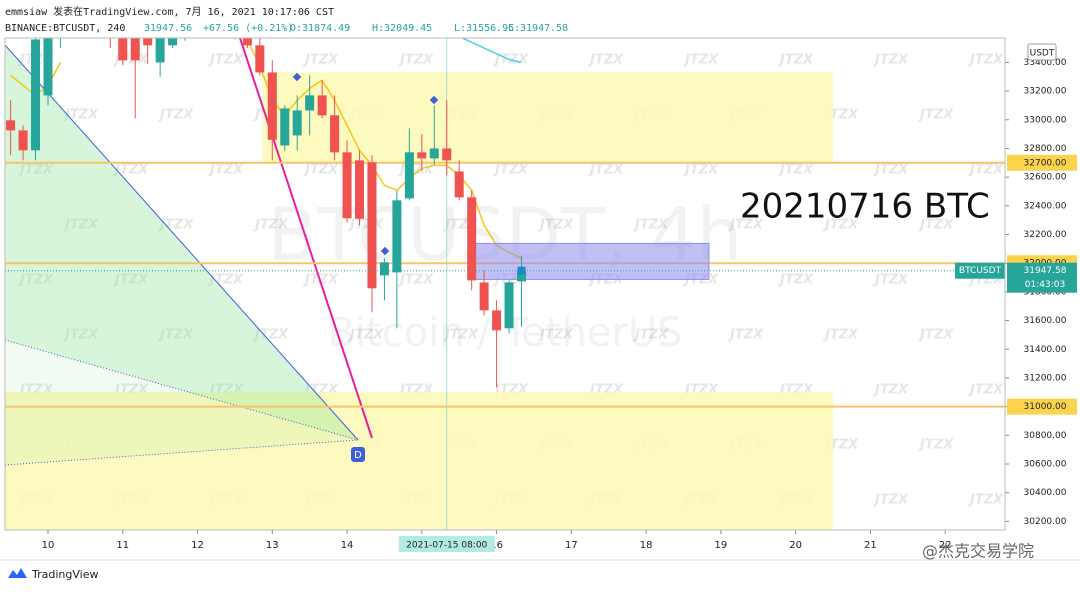 The width and height of the screenshot is (1080, 595). Describe the element at coordinates (358, 455) in the screenshot. I see `point-marker-label: D` at that location.